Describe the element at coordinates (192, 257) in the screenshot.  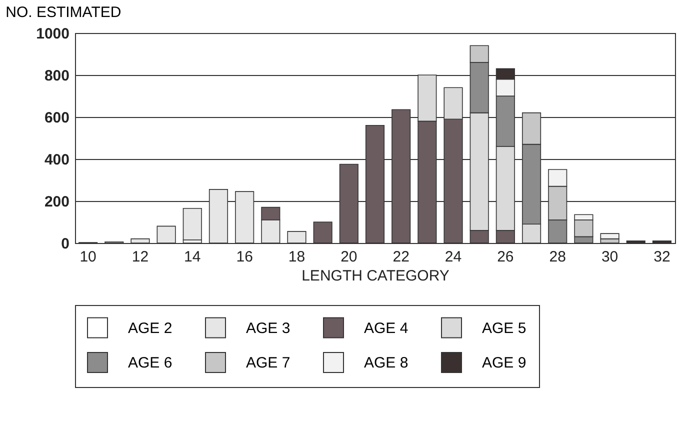
I see `x-tick-label: 14` at that location.